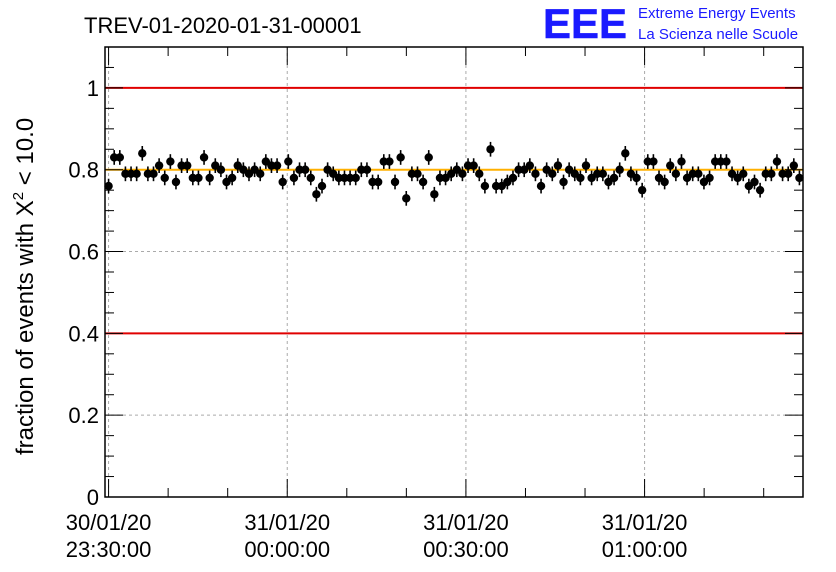 The height and width of the screenshot is (572, 836). Describe the element at coordinates (585, 23) in the screenshot. I see `logo-mark: EEE` at that location.